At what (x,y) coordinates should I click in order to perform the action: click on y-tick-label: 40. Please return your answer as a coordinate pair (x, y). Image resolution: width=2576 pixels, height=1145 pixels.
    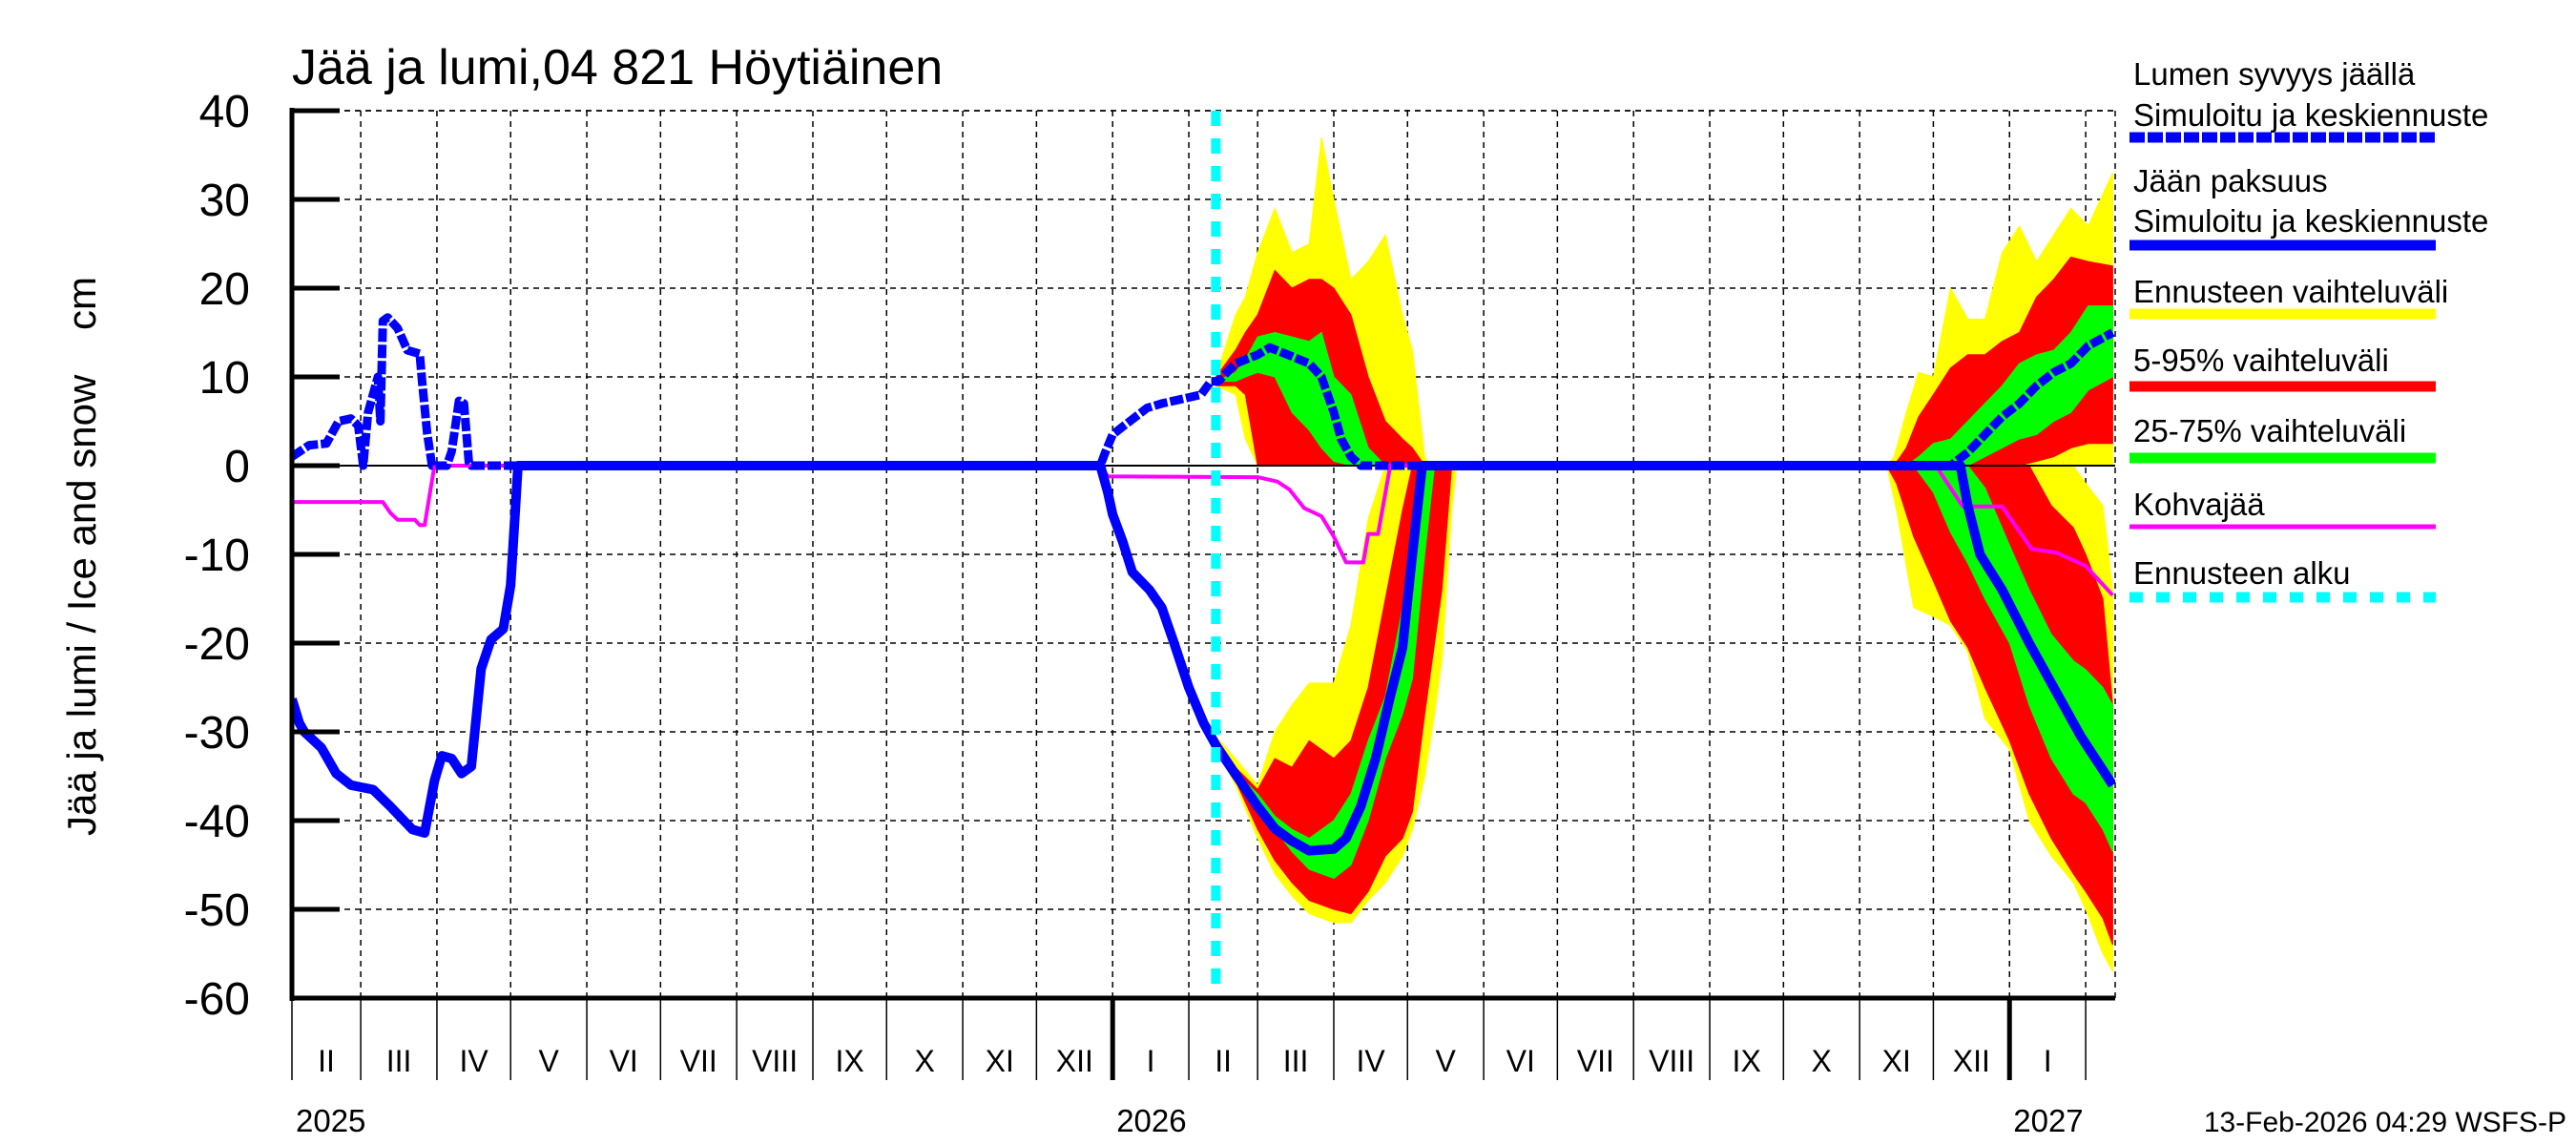
    Looking at the image, I should click on (224, 112).